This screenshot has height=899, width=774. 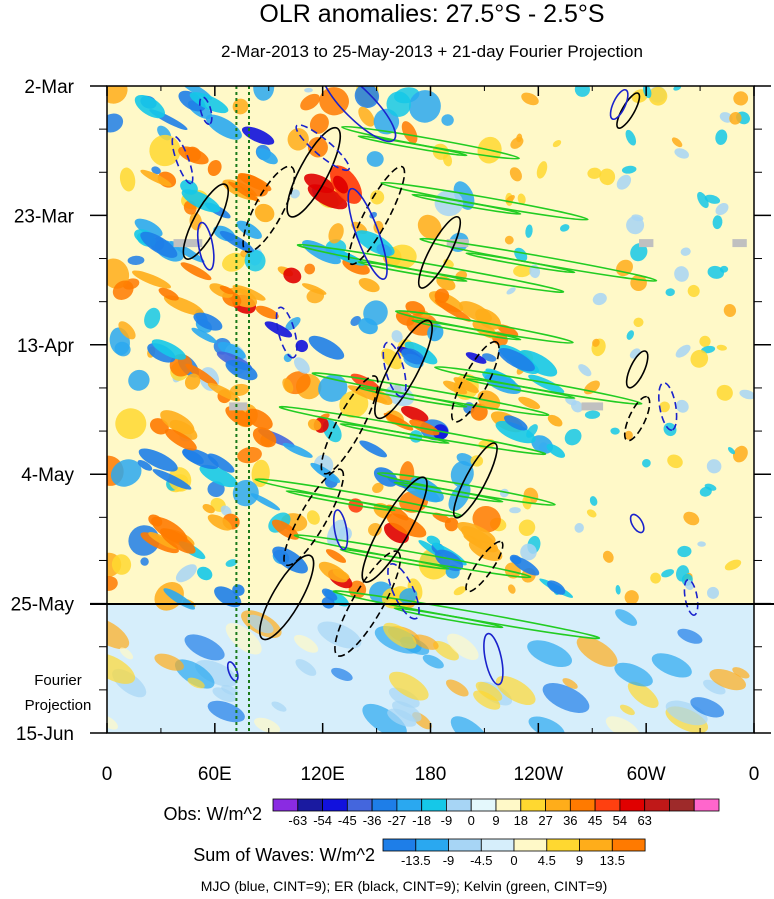 I want to click on y-tick-label: 25-May, so click(x=43, y=605).